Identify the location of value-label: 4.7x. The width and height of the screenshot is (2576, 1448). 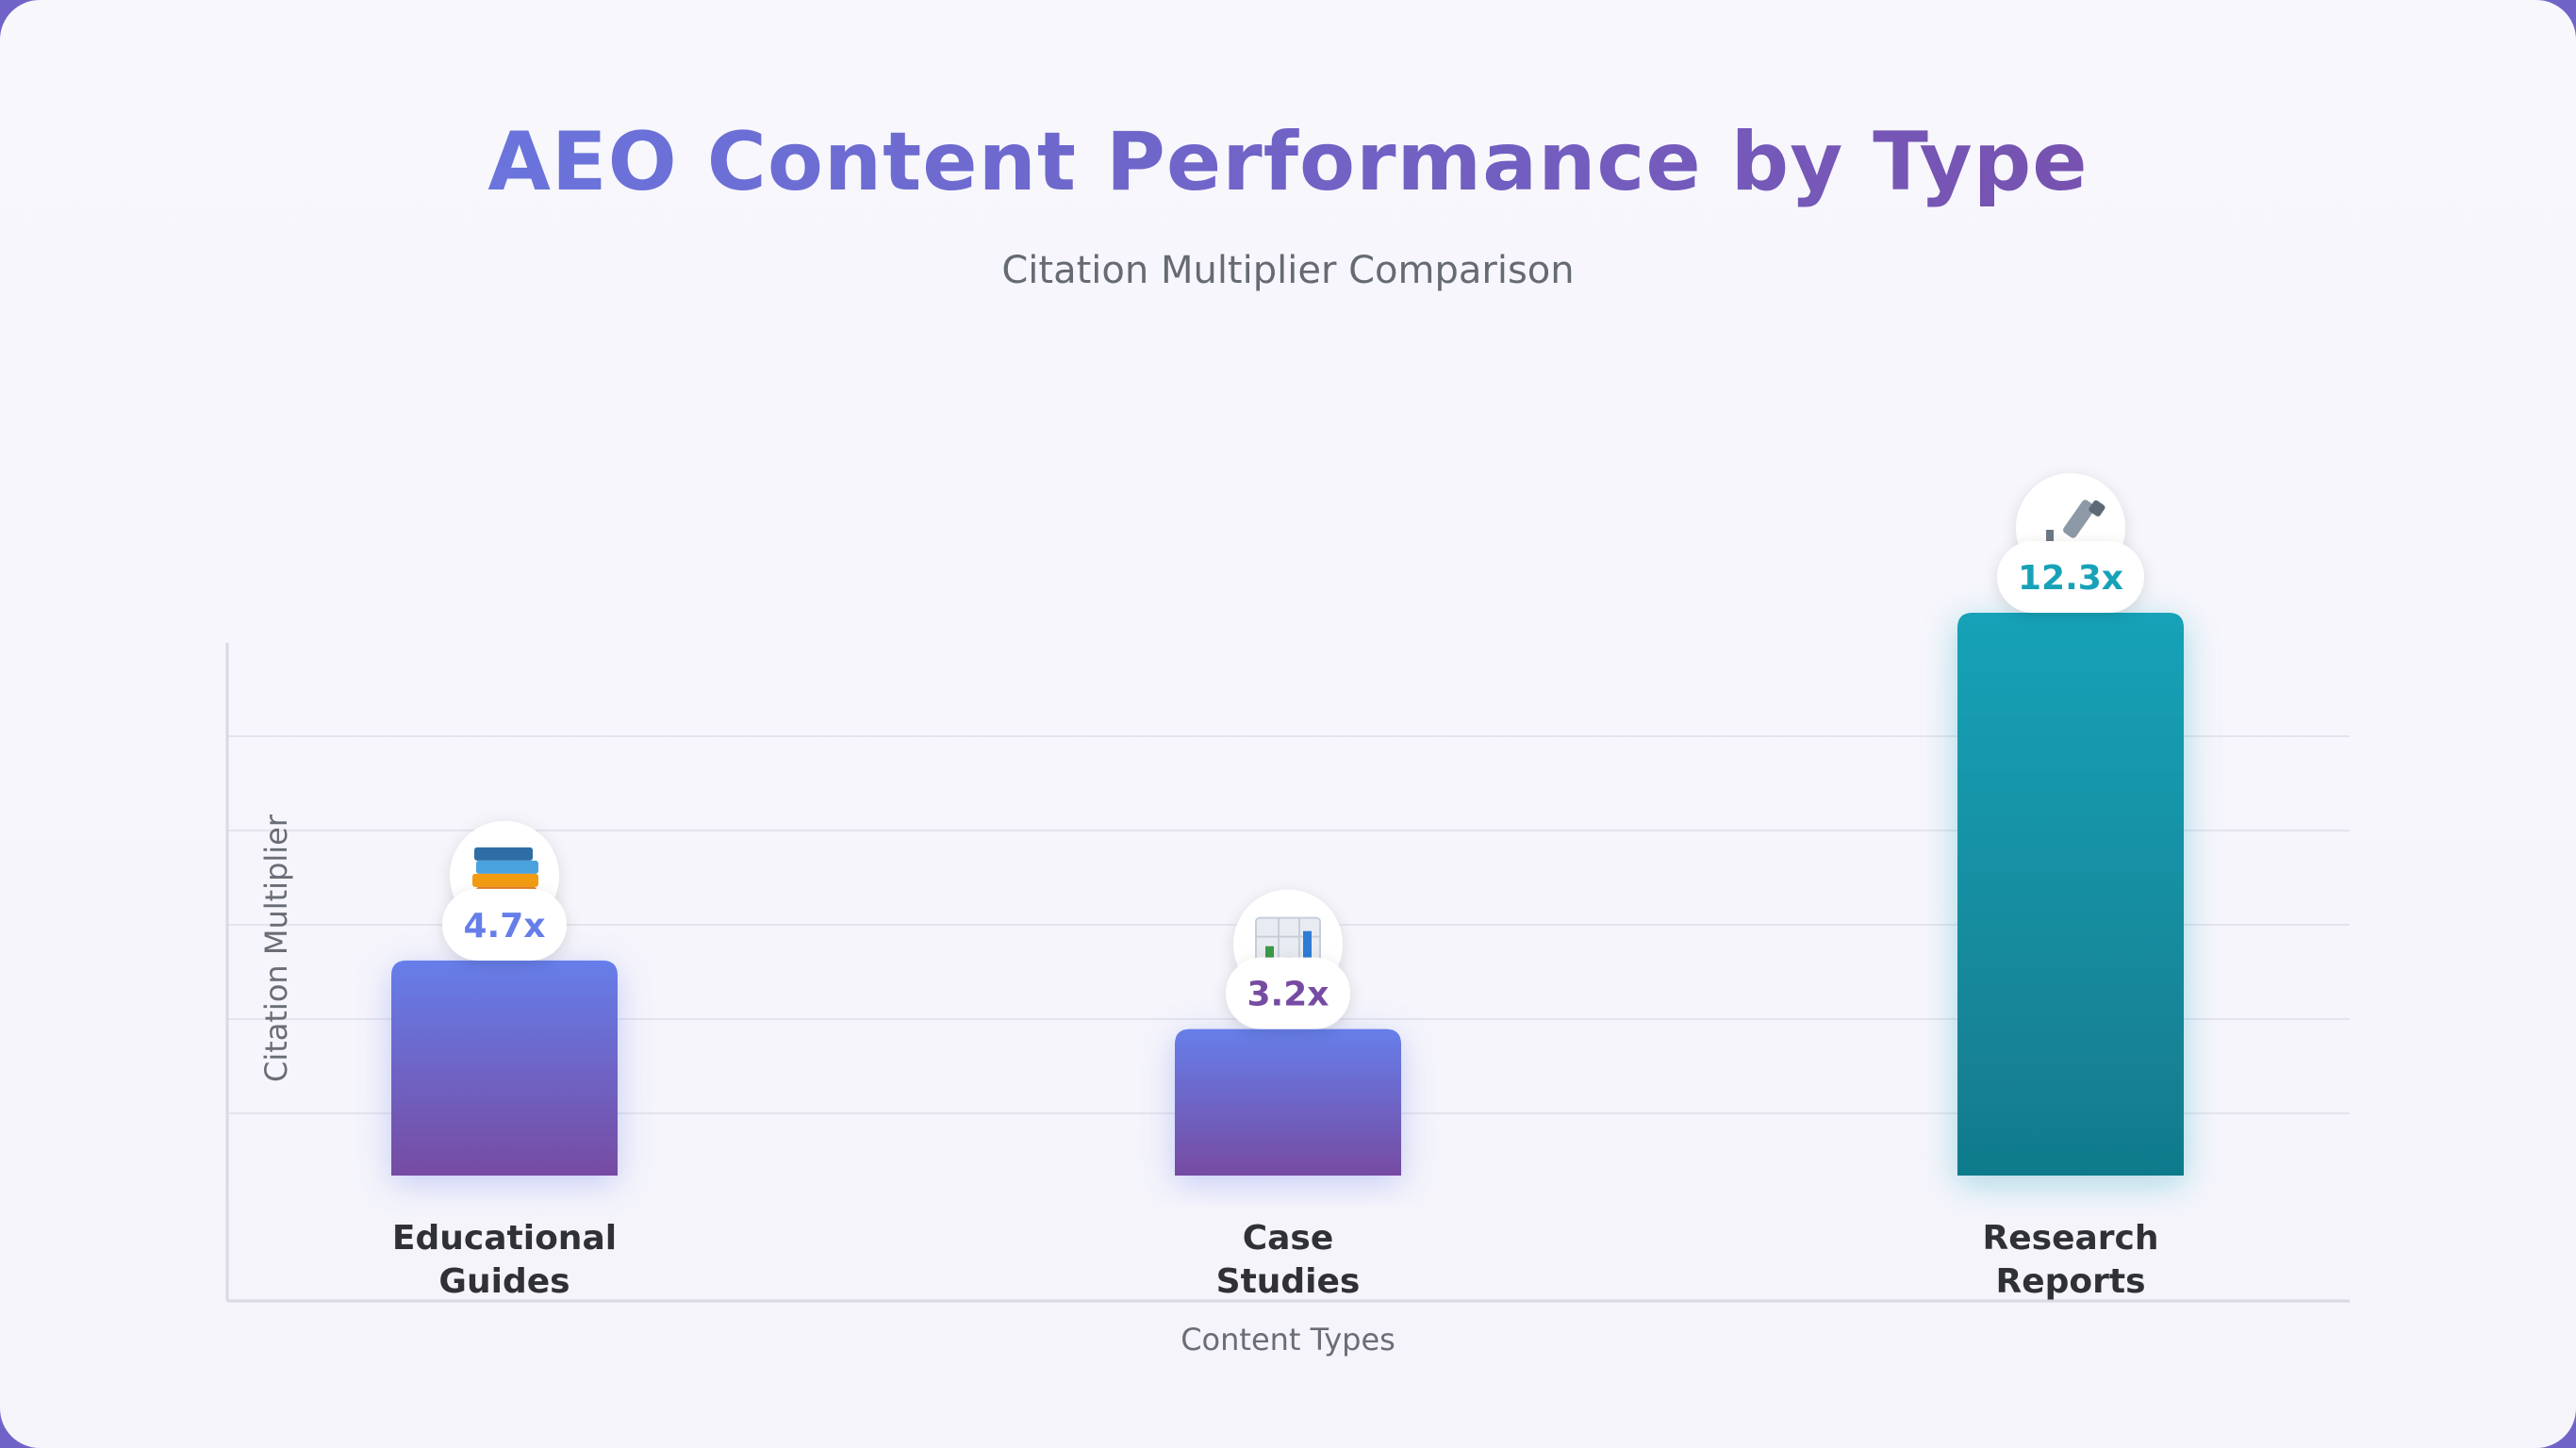
(505, 926).